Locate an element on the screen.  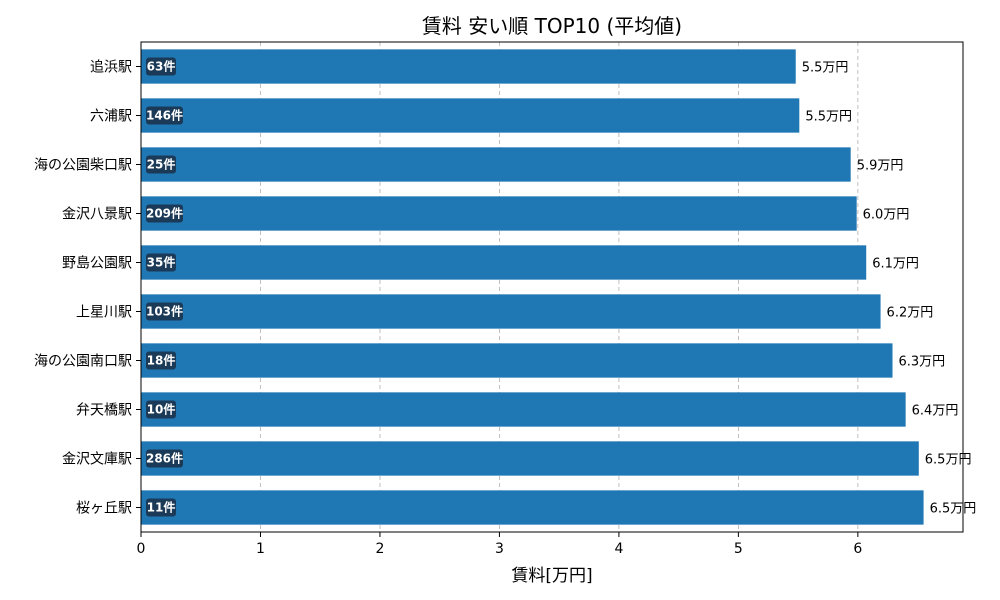
category-label: 金沢八景駅 is located at coordinates (97, 215).